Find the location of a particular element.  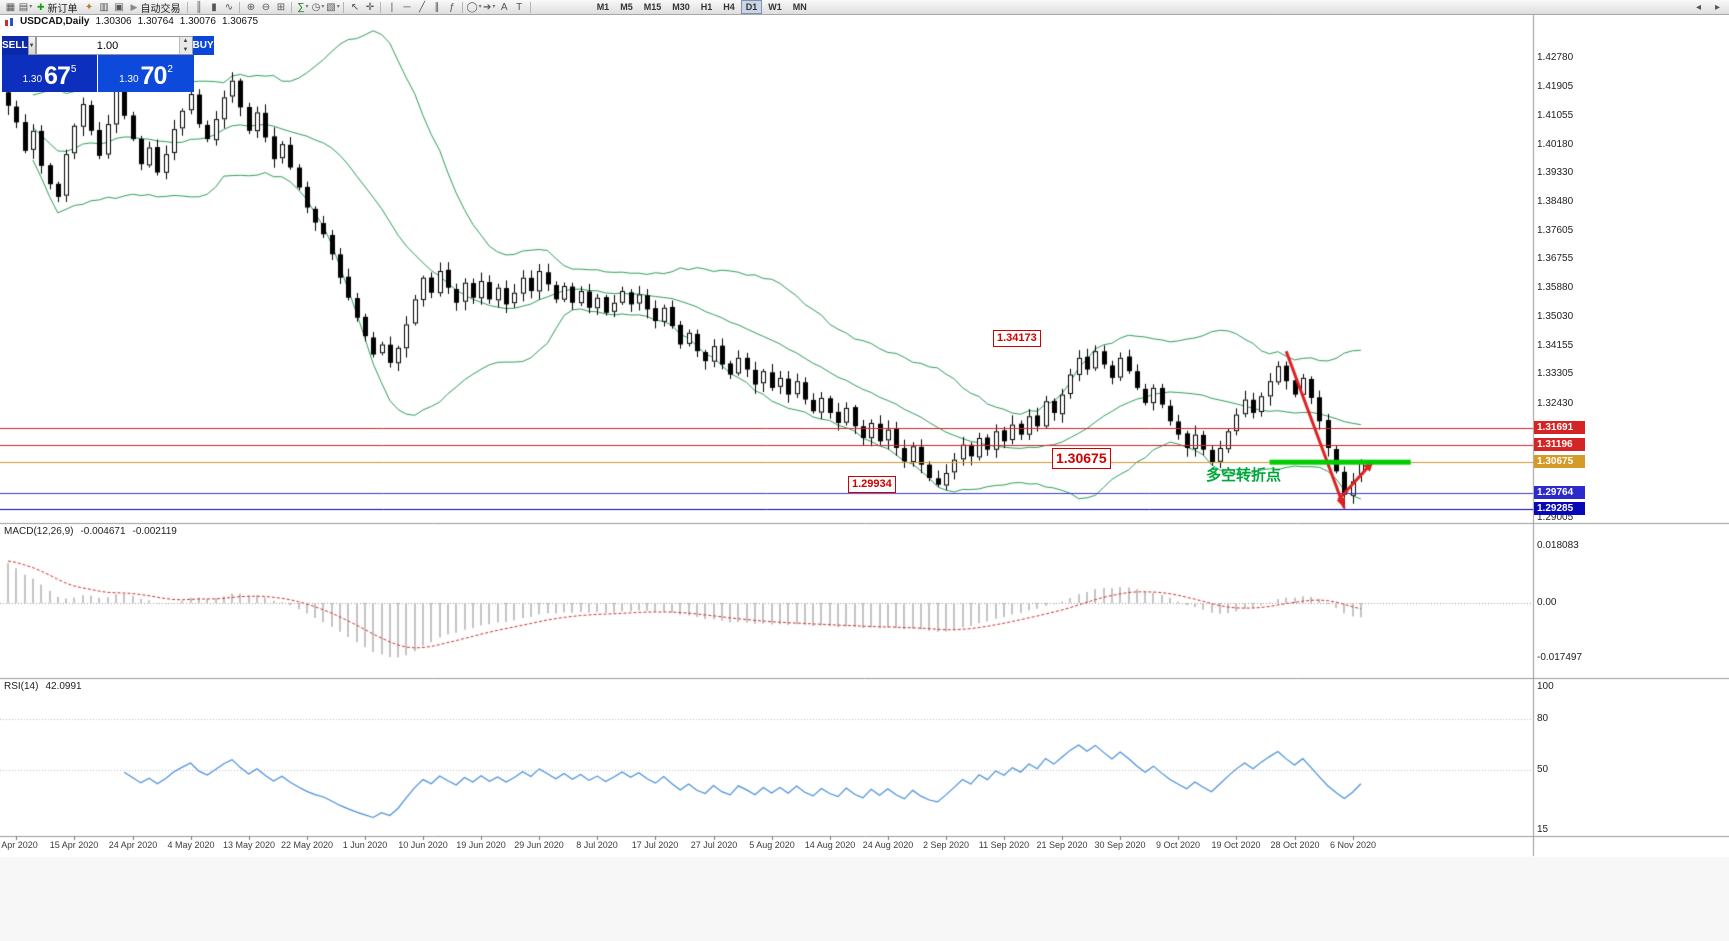

date-label: 17 Jul 2020 is located at coordinates (655, 845).